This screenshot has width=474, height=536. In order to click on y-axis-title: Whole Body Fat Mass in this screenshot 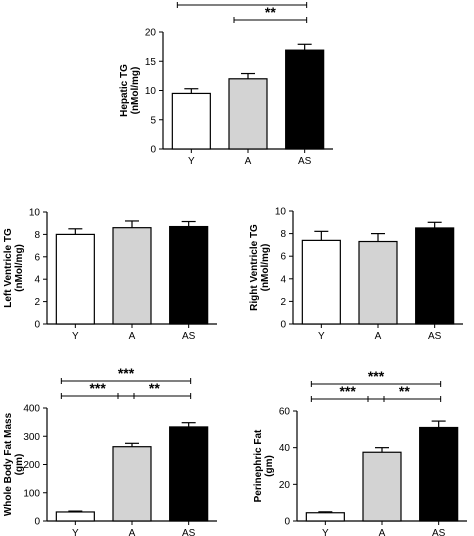, I will do `click(8, 464)`.